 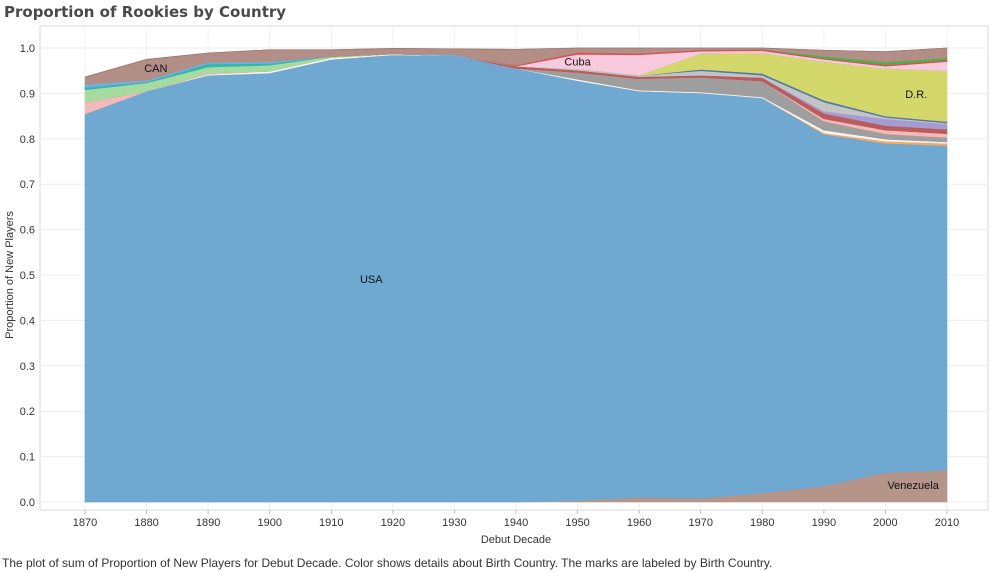 I want to click on x-tick-label: 1990, so click(x=824, y=523).